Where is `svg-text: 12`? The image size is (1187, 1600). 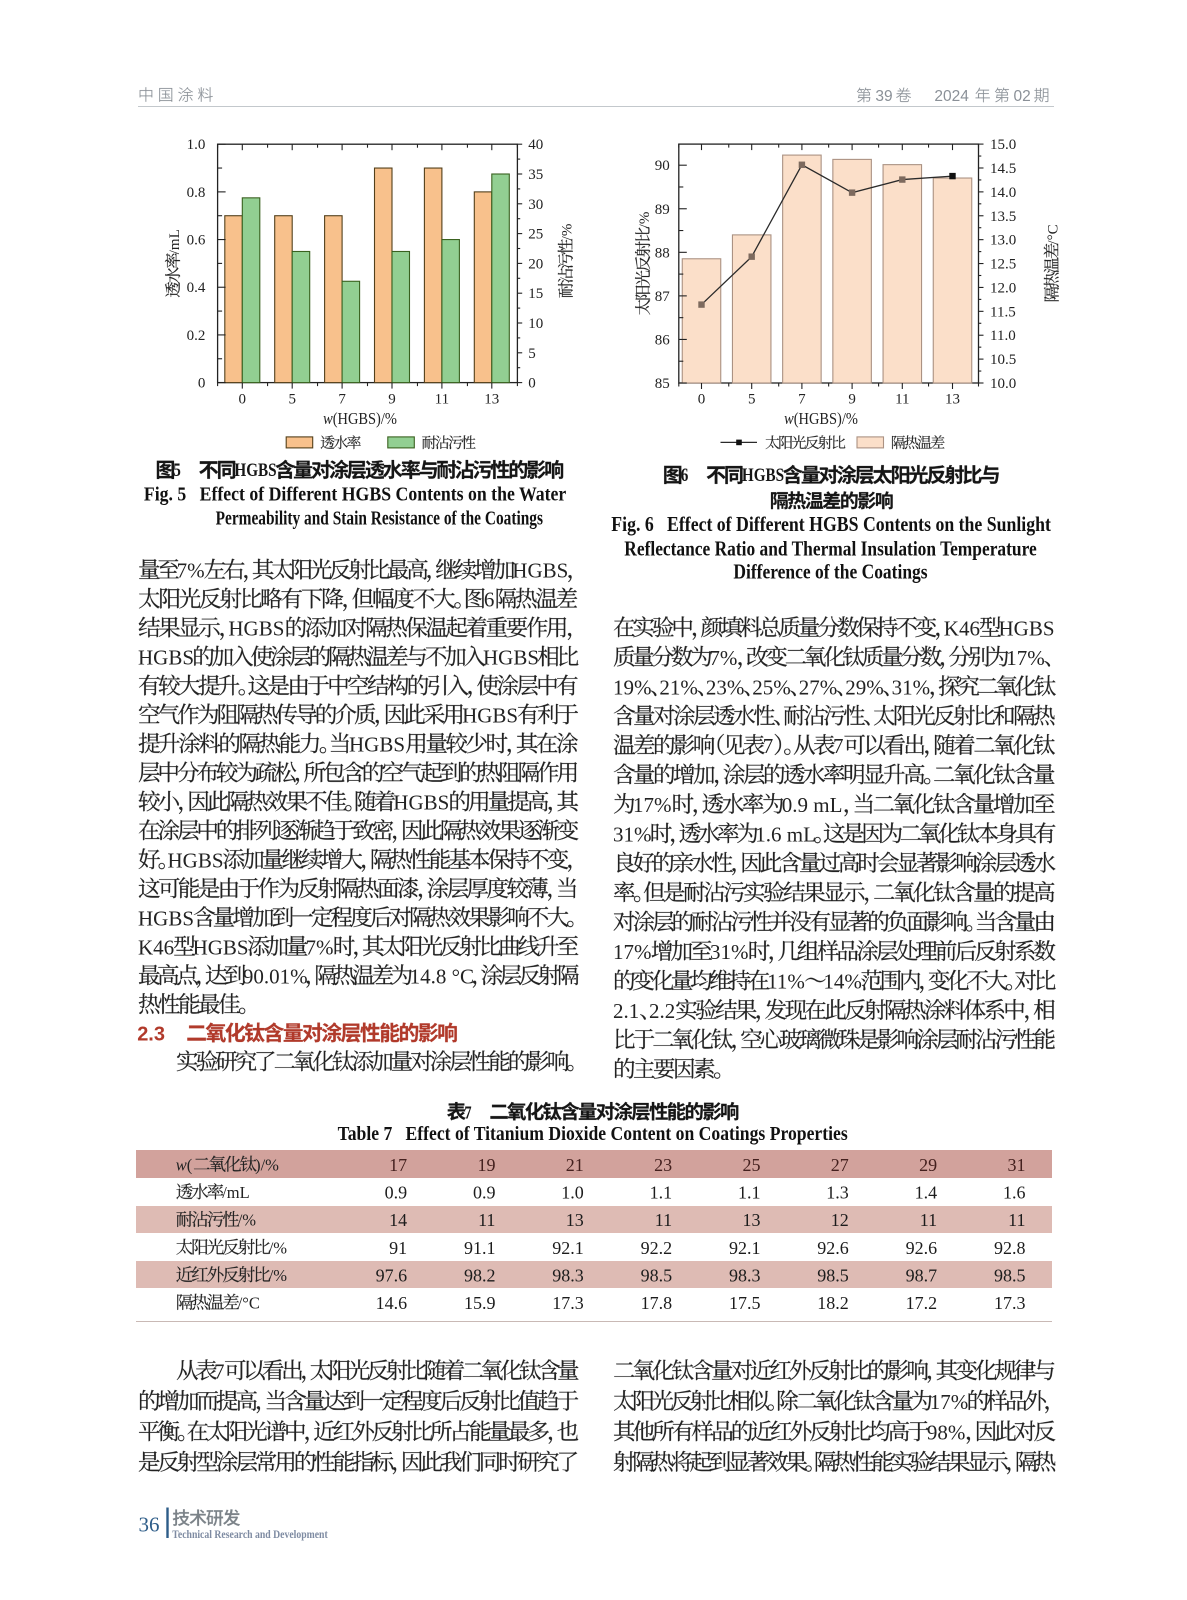
svg-text: 12 is located at coordinates (840, 1220).